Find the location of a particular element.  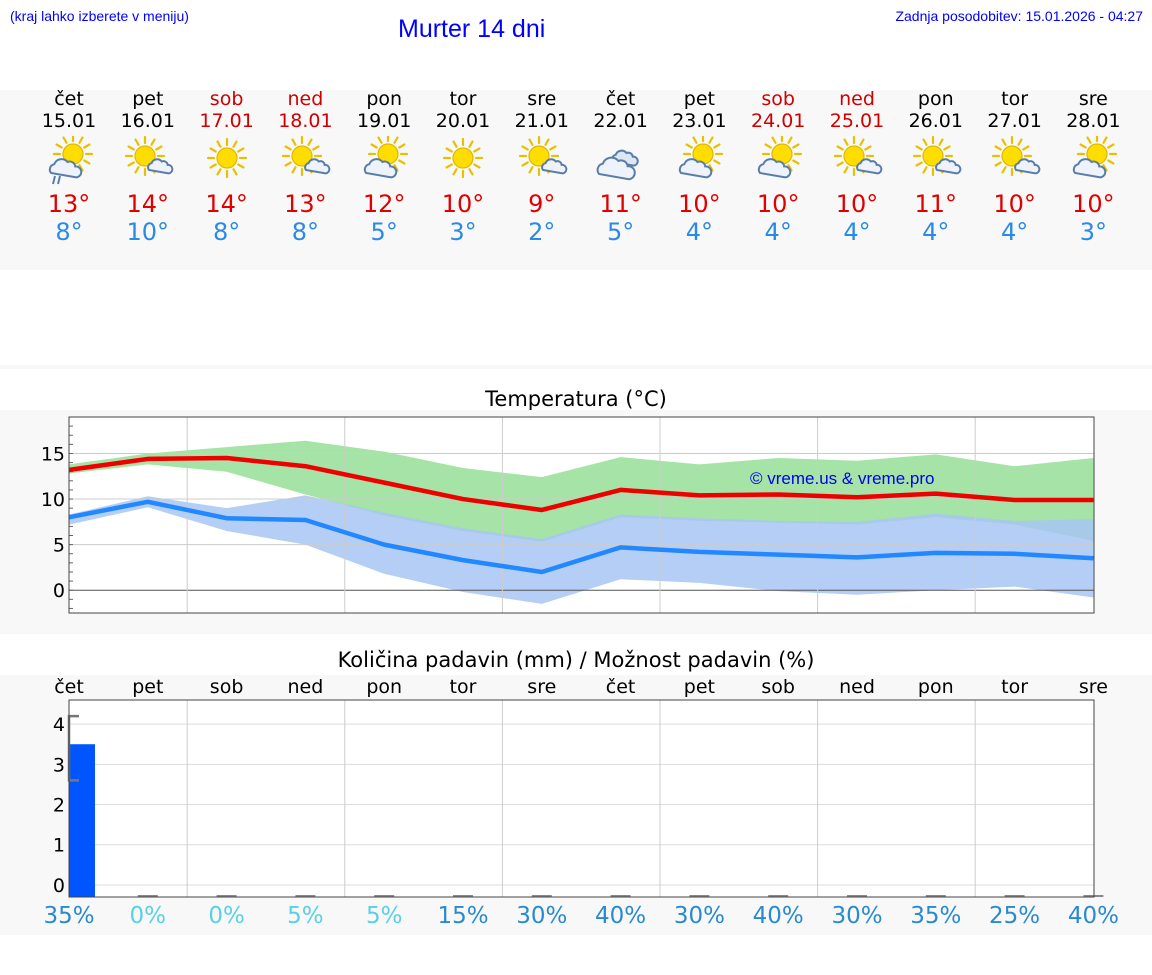

day-forecast: tor 20.01 10° 3° is located at coordinates (463, 167).